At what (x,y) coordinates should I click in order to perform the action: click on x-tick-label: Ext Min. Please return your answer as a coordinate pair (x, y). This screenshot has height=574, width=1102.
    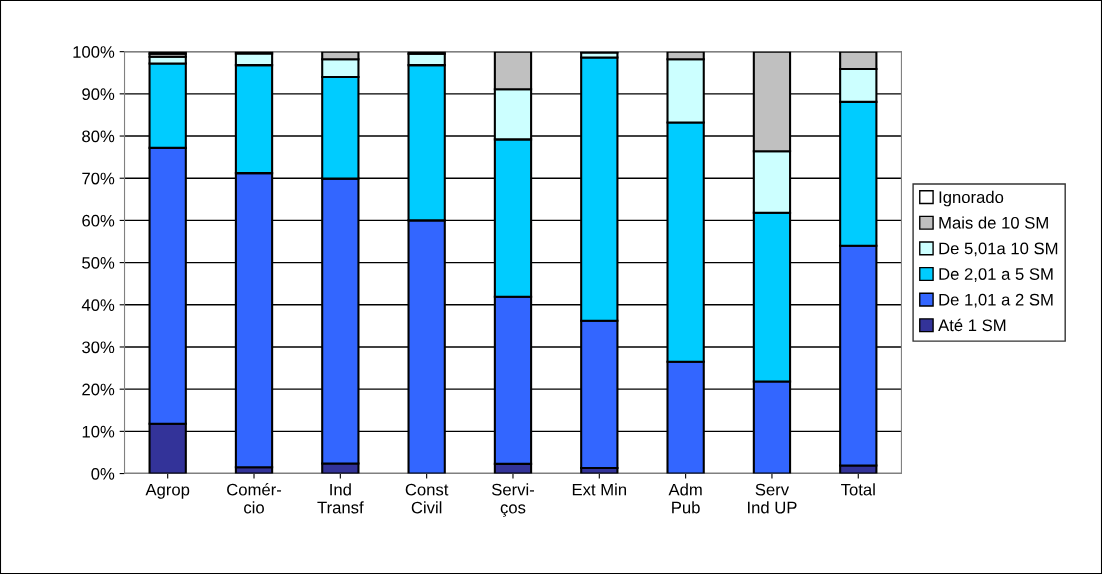
    Looking at the image, I should click on (599, 489).